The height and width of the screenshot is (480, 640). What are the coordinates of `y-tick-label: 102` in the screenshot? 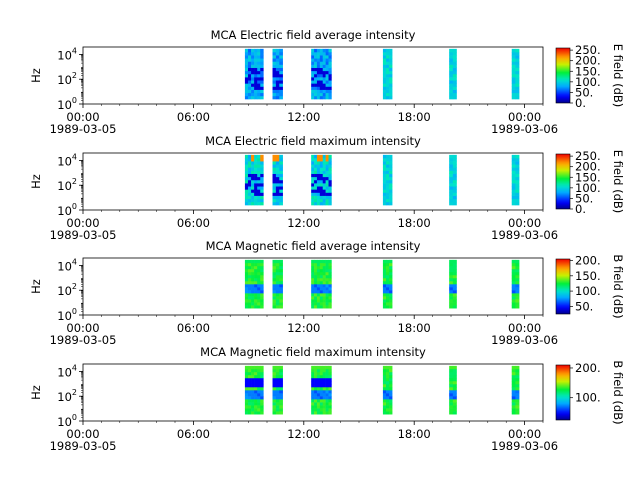 It's located at (67, 185).